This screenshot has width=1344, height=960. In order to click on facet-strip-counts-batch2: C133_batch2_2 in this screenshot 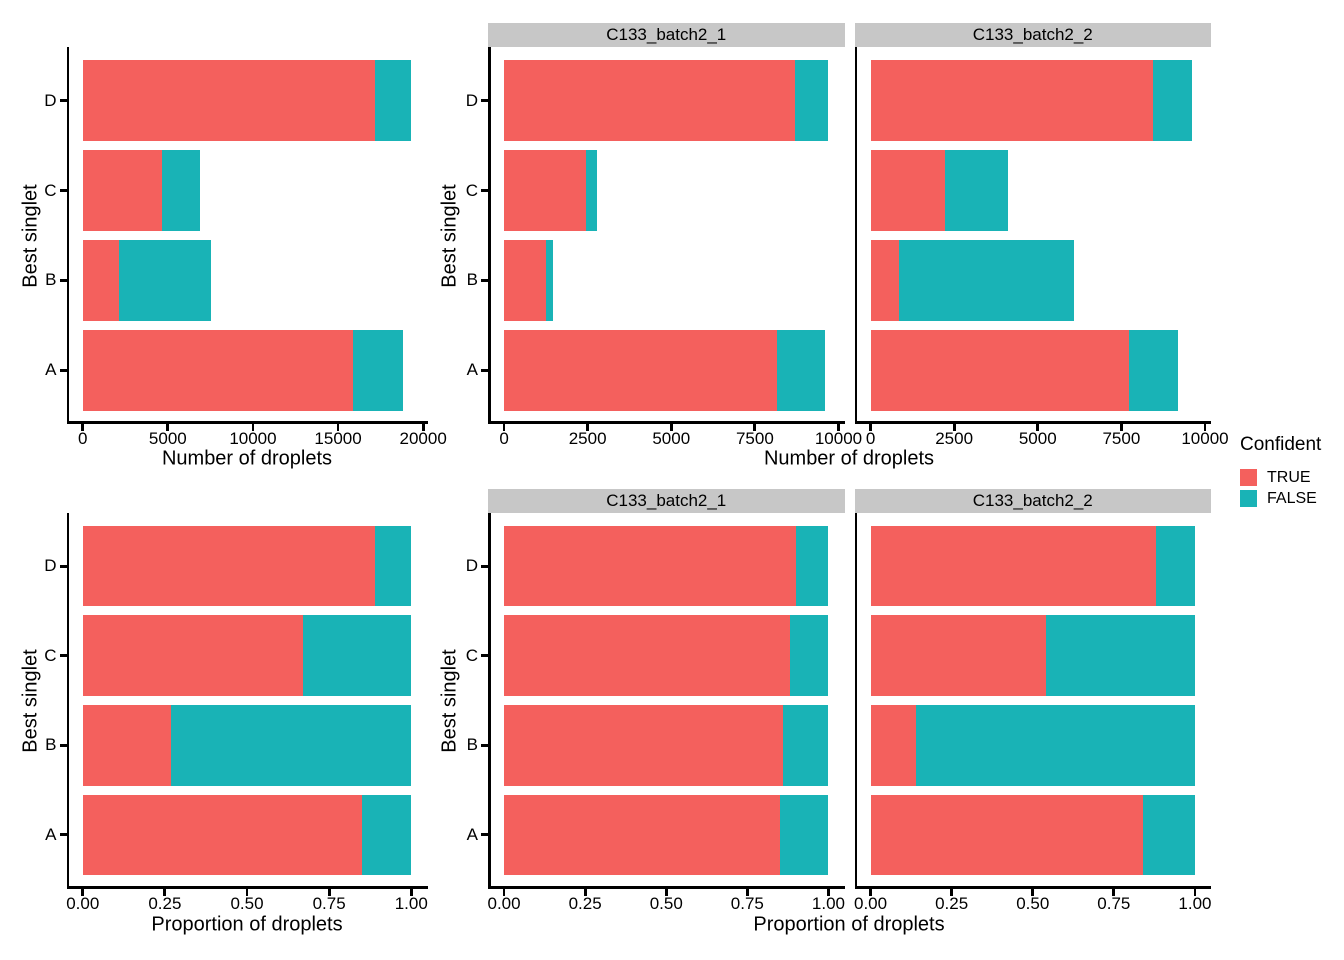, I will do `click(1032, 35)`.